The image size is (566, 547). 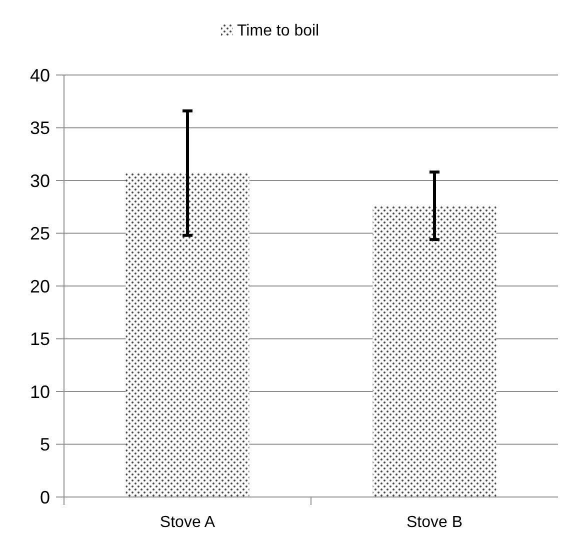 What do you see at coordinates (40, 339) in the screenshot?
I see `y-tick-label: 15` at bounding box center [40, 339].